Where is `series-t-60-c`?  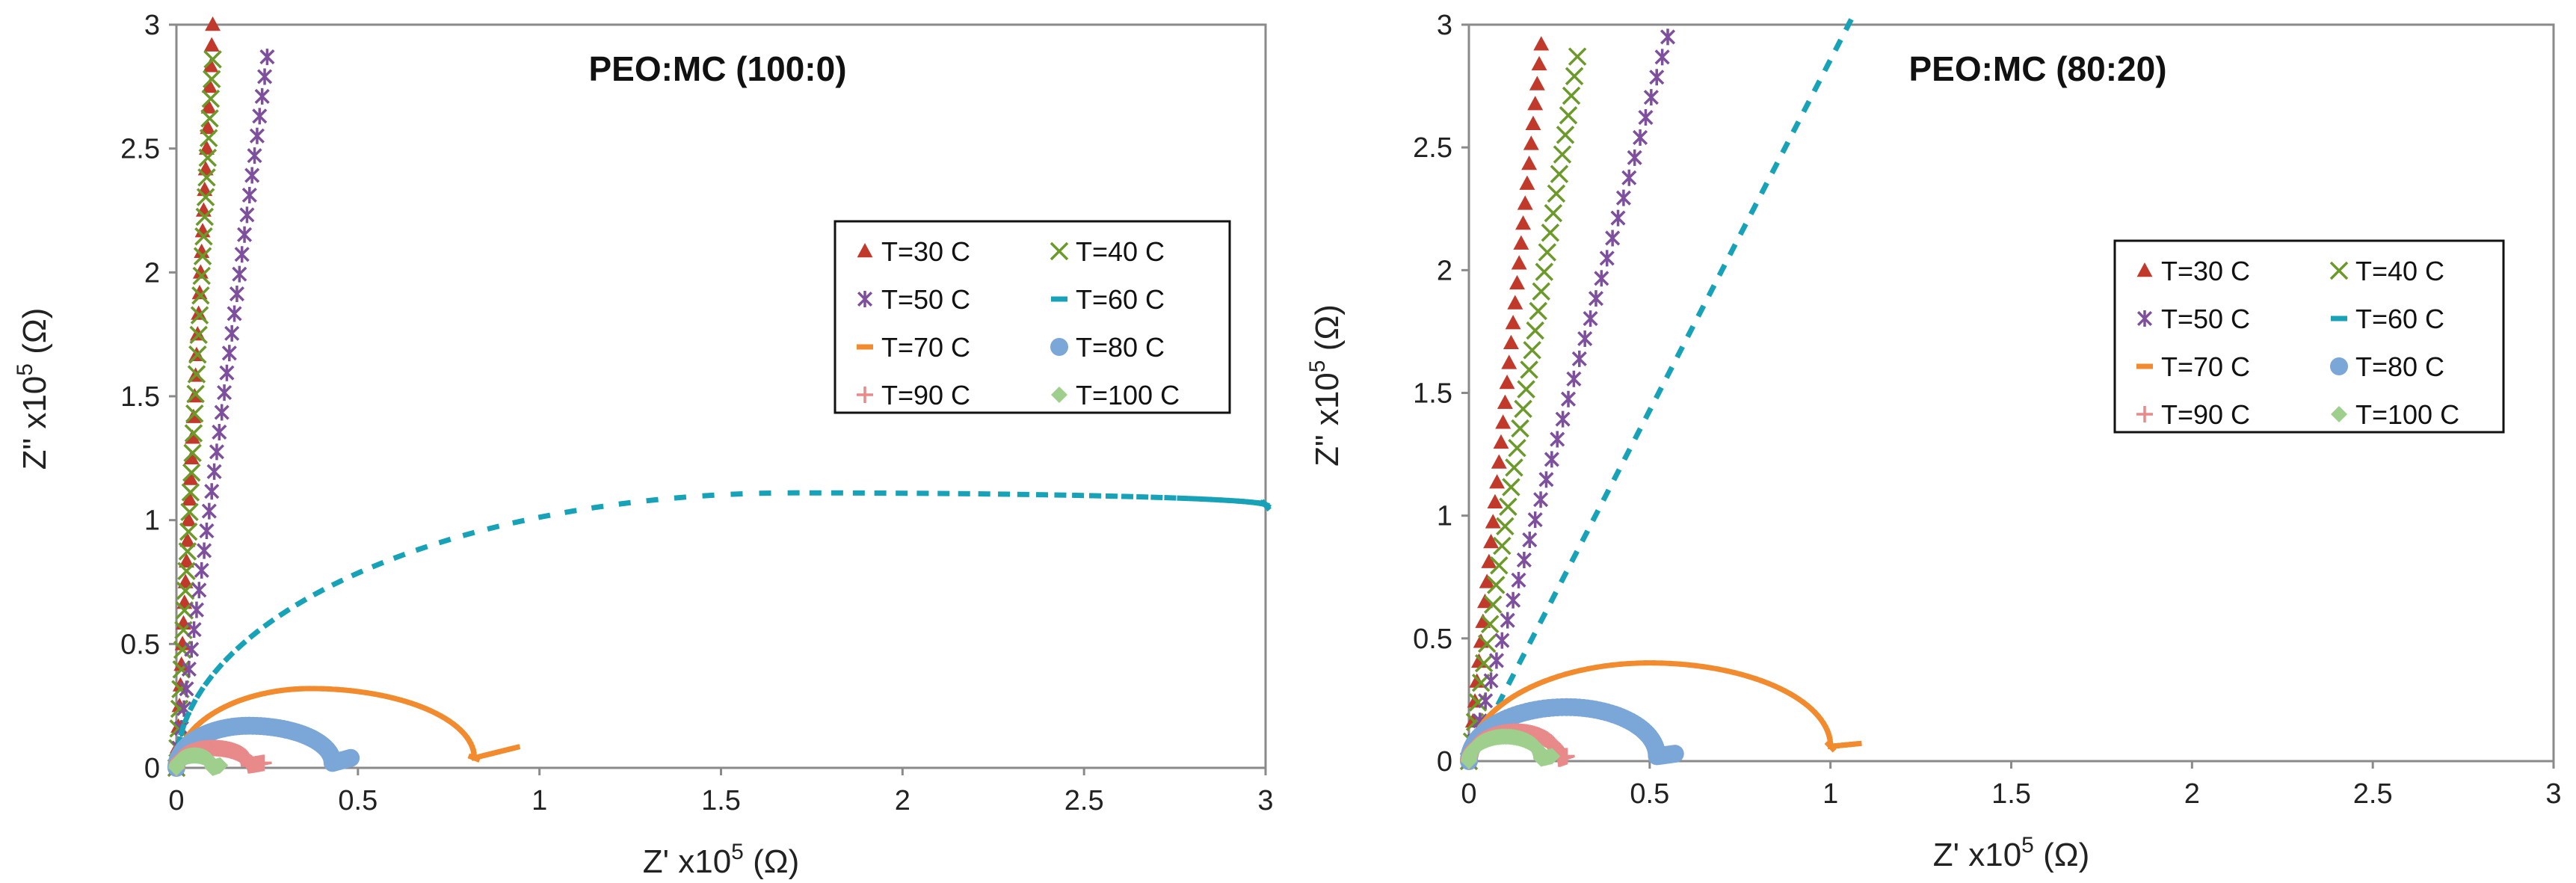 series-t-60-c is located at coordinates (1659, 393).